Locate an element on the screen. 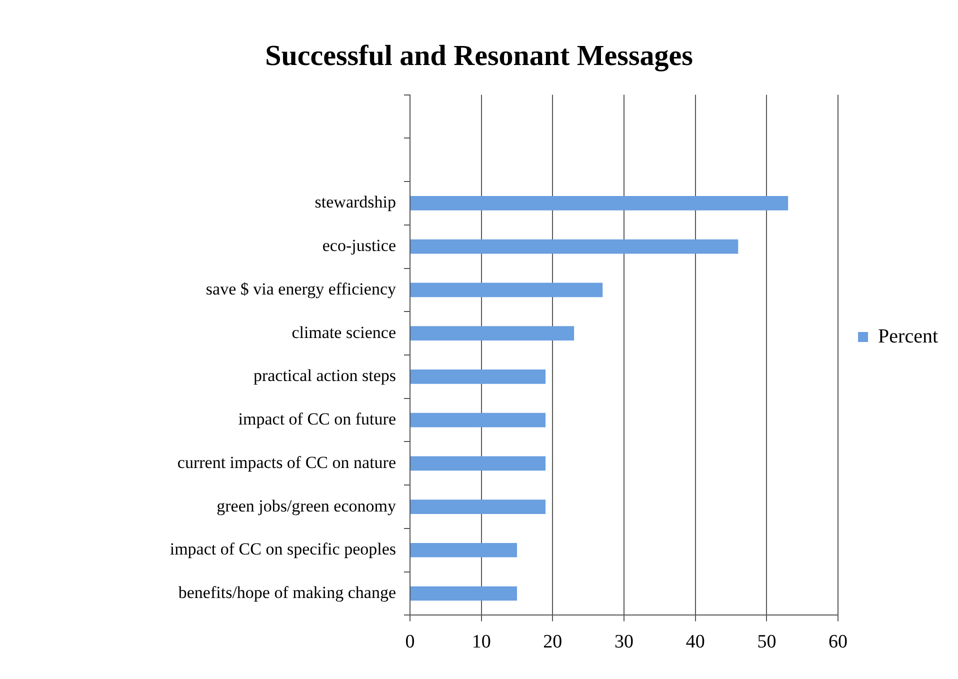  x-tick-label: 0 is located at coordinates (410, 642).